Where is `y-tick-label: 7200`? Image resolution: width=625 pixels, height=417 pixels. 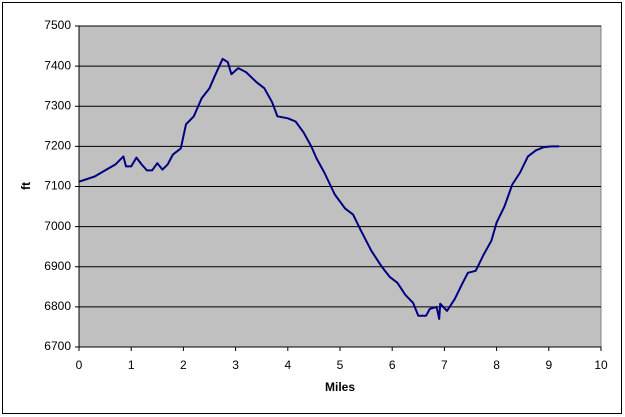
y-tick-label: 7200 is located at coordinates (57, 146).